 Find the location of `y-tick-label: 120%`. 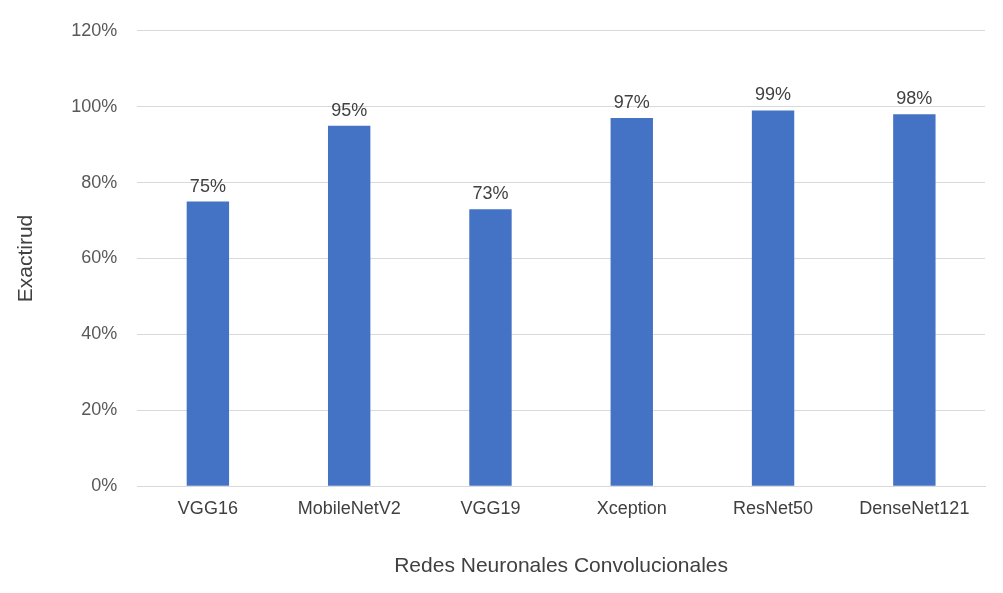

y-tick-label: 120% is located at coordinates (94, 29).